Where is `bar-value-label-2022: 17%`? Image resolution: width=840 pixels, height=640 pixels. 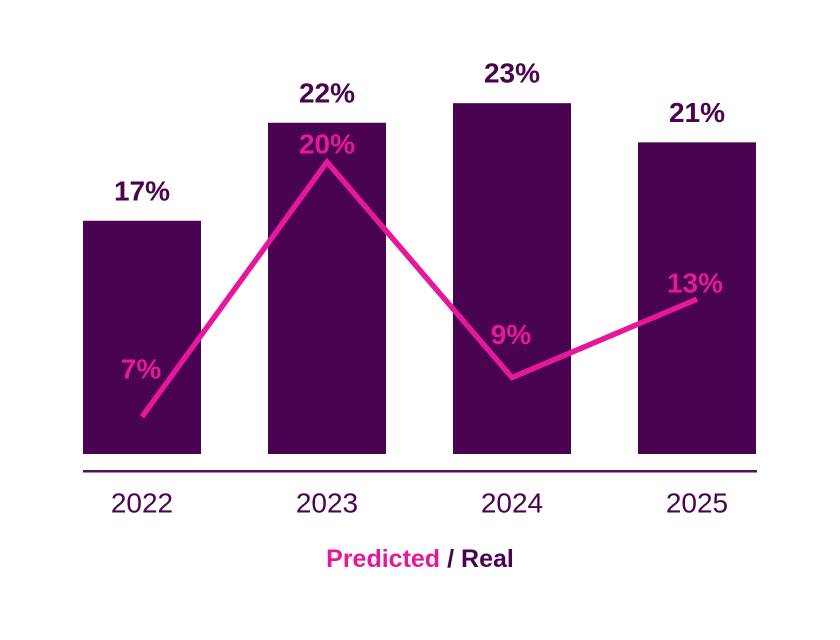 bar-value-label-2022: 17% is located at coordinates (142, 190).